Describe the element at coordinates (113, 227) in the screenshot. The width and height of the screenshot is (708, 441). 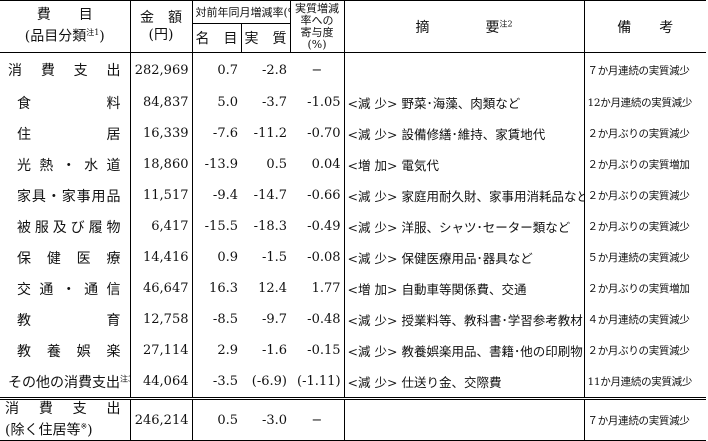
I see `item-name-char: 物` at that location.